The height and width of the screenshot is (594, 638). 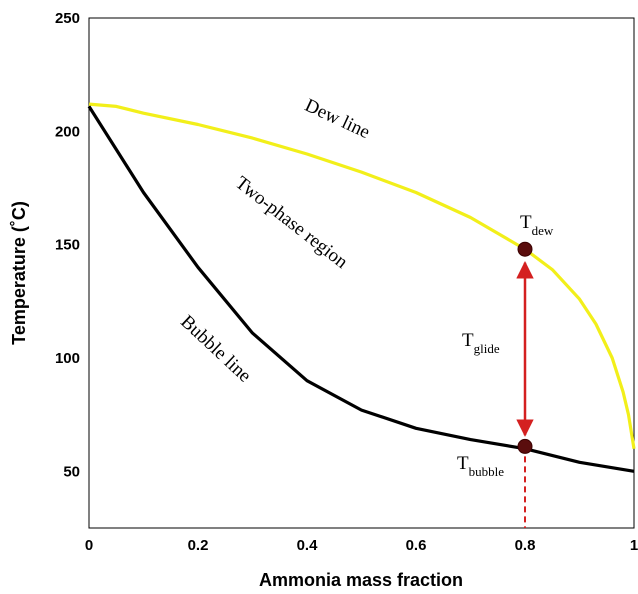 What do you see at coordinates (71, 471) in the screenshot?
I see `y-tick-label: 50` at bounding box center [71, 471].